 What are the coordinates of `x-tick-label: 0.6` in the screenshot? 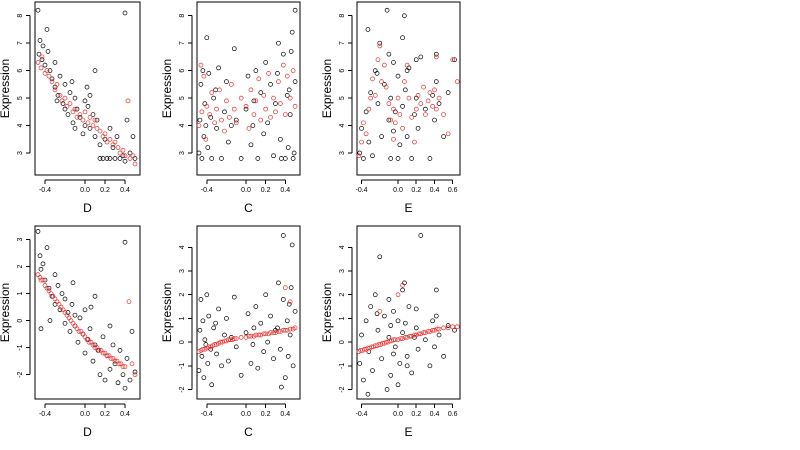 It's located at (453, 190).